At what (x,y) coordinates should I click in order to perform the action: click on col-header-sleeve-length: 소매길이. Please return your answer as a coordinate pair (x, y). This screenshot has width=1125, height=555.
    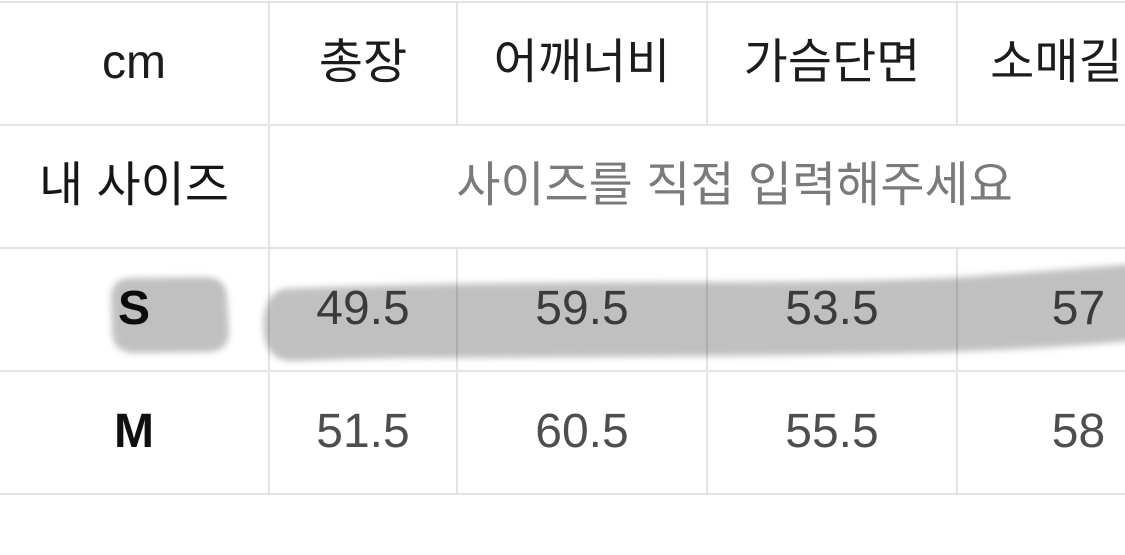
    Looking at the image, I should click on (1040, 63).